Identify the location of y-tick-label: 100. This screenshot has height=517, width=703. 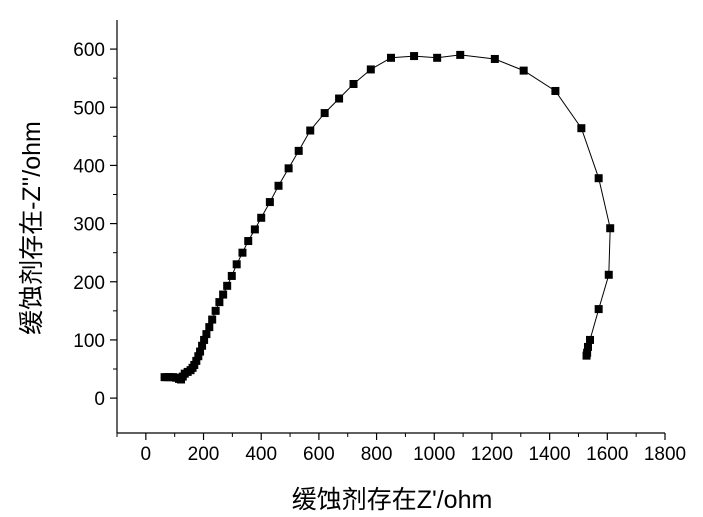
(89, 341).